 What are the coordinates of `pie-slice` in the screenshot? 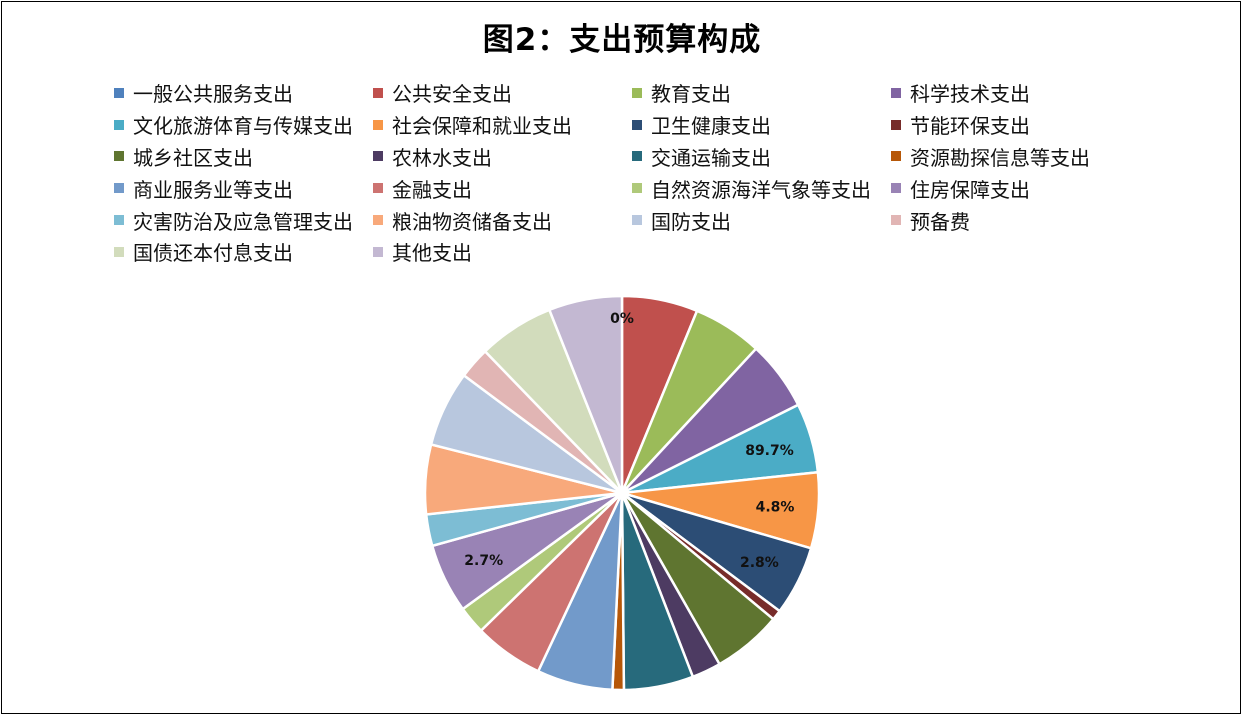 It's located at (585, 394).